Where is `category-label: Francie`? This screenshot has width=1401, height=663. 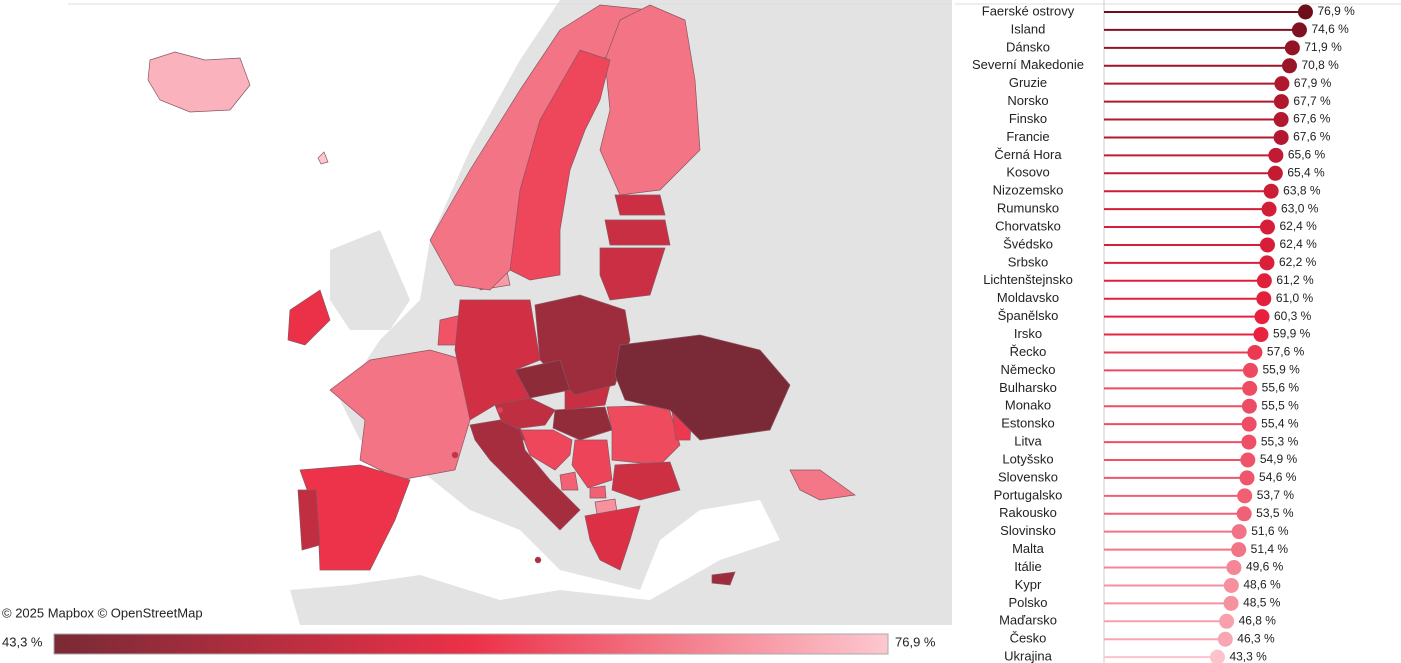 category-label: Francie is located at coordinates (1027, 136).